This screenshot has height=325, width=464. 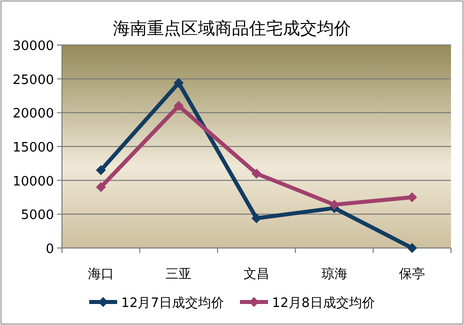 What do you see at coordinates (412, 274) in the screenshot?
I see `x-tick-label: 保亭` at bounding box center [412, 274].